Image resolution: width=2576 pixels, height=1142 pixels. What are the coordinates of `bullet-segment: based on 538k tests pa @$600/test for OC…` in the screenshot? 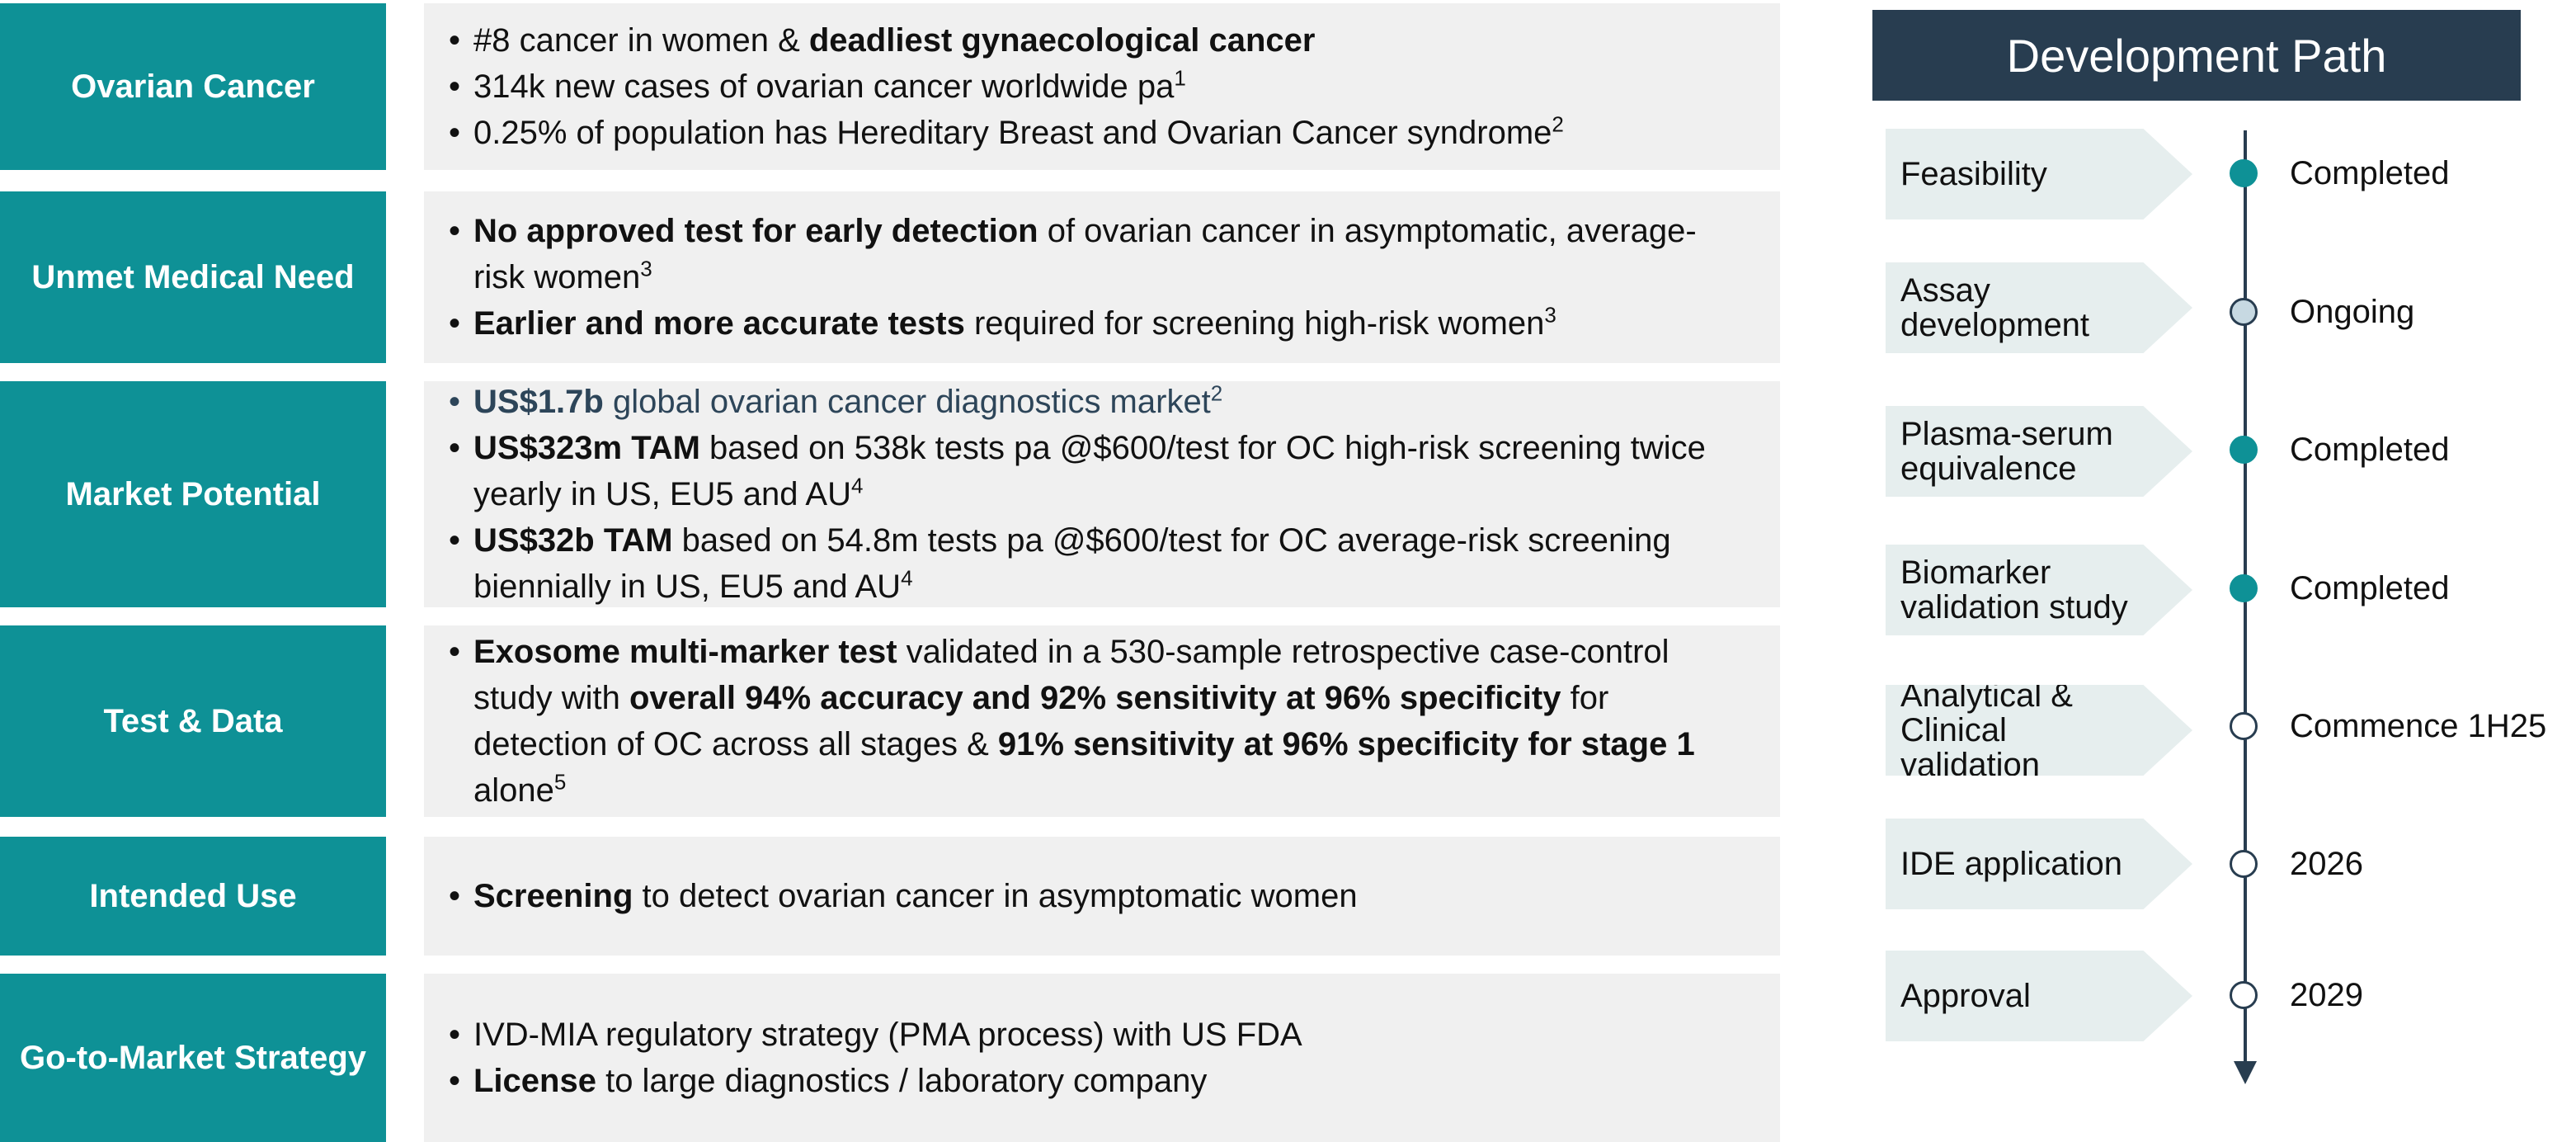 It's located at (1089, 471).